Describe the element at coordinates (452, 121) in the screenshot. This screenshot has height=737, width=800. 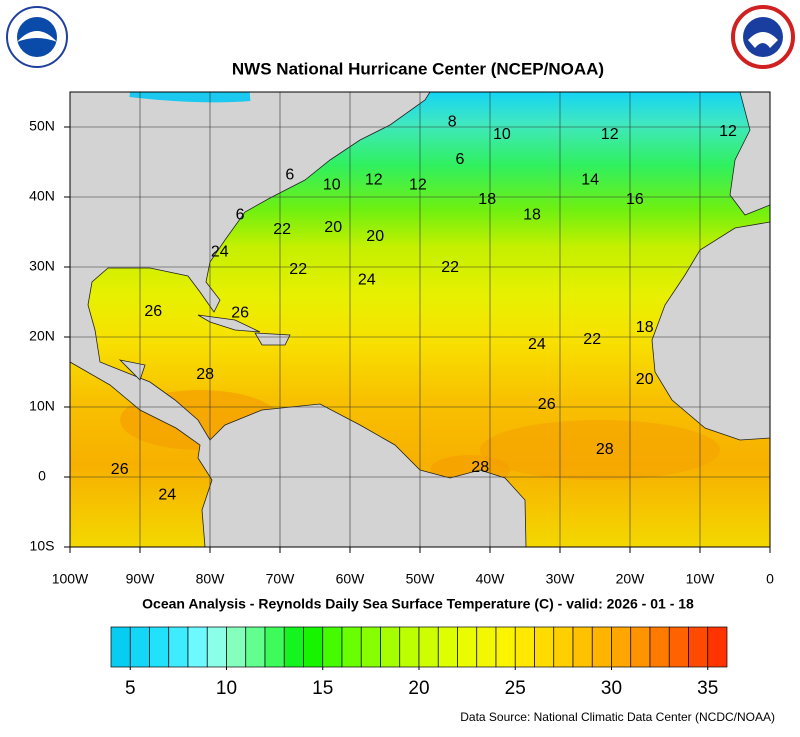
I see `contour-label: 8` at that location.